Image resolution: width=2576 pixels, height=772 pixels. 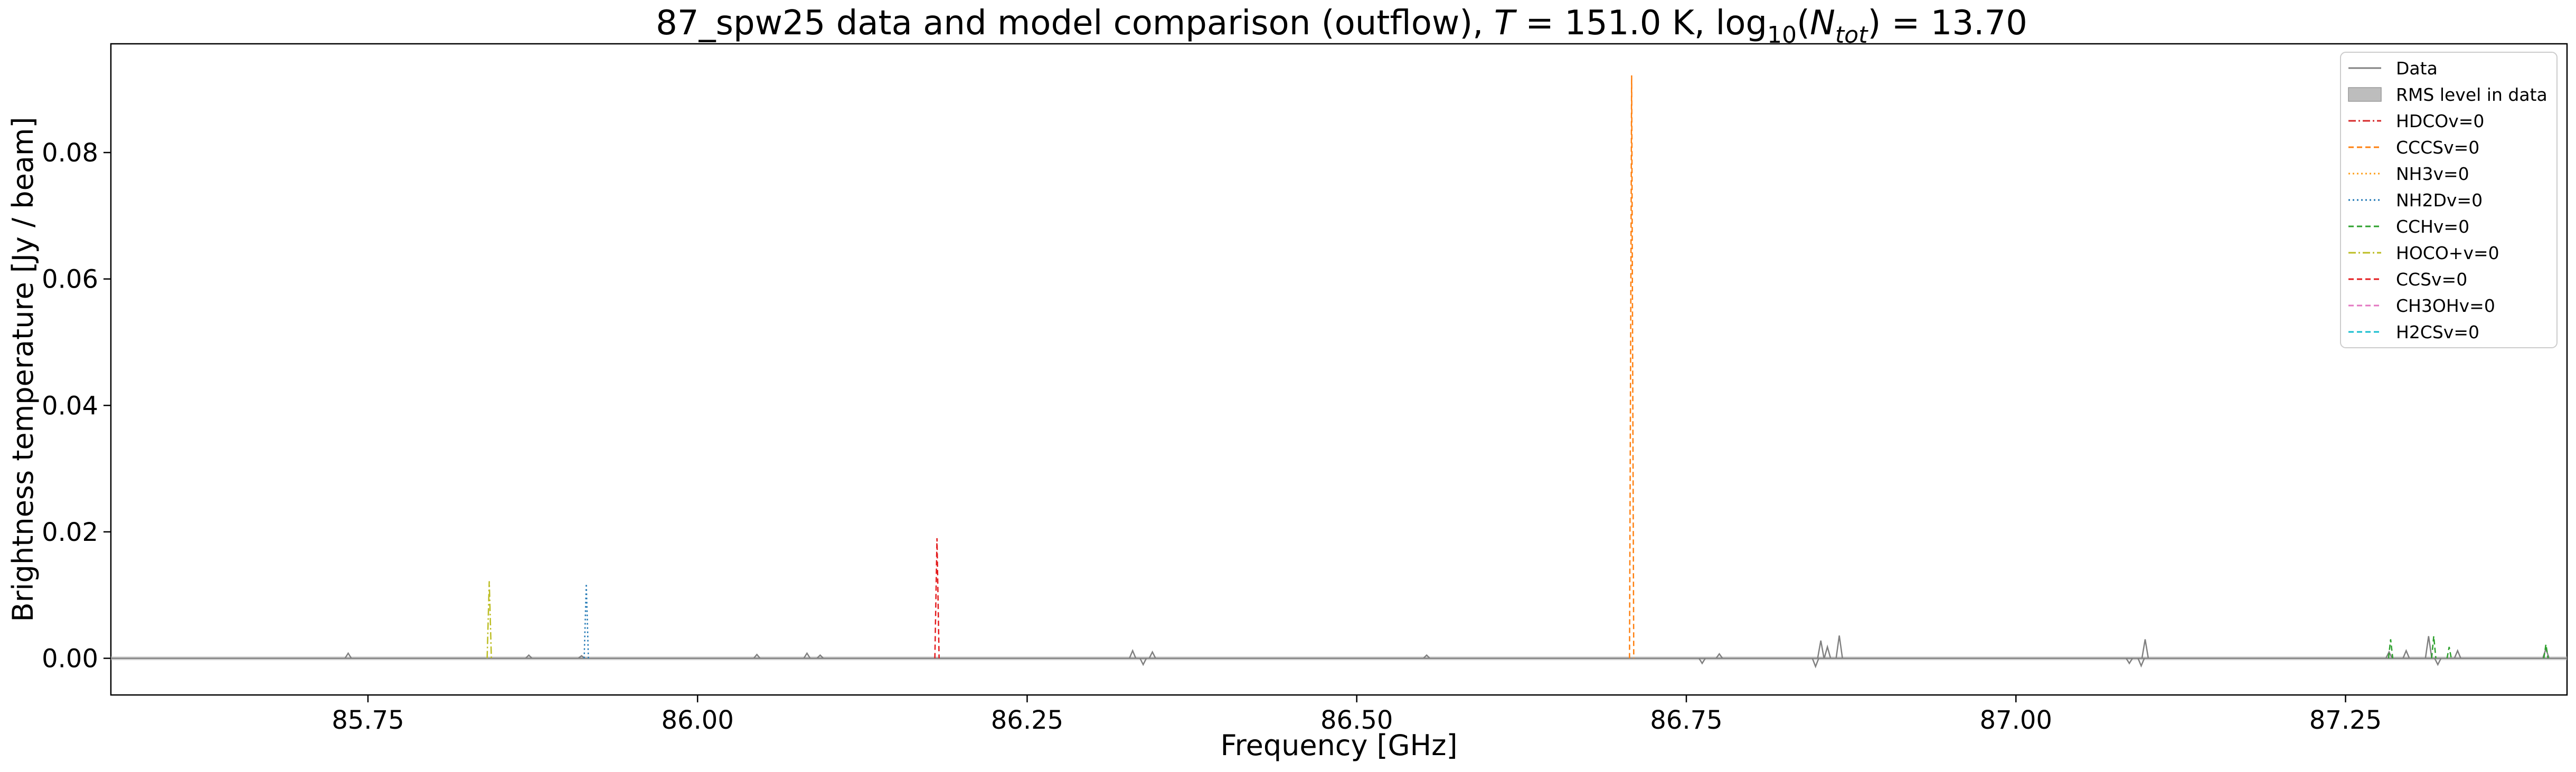 What do you see at coordinates (2439, 200) in the screenshot?
I see `legend-label: NH2Dv=0` at bounding box center [2439, 200].